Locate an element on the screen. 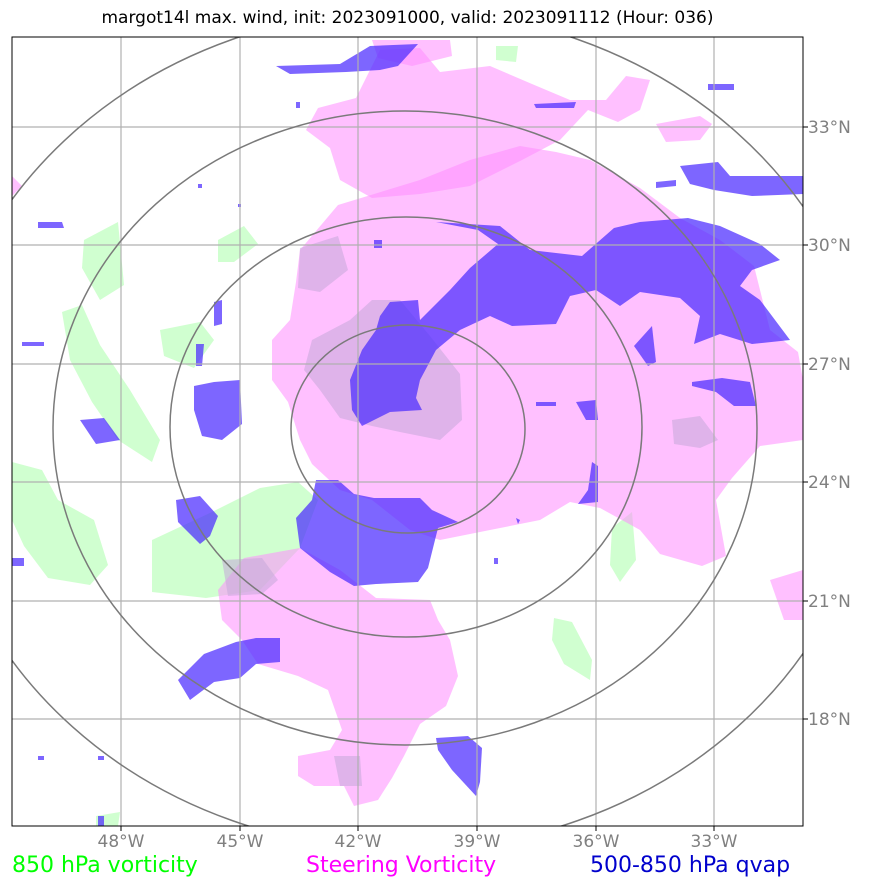 Image resolution: width=869 pixels, height=891 pixels. lat-labels: 33°N 30°N 27°N 24°N 21°N 18°N is located at coordinates (829, 424).